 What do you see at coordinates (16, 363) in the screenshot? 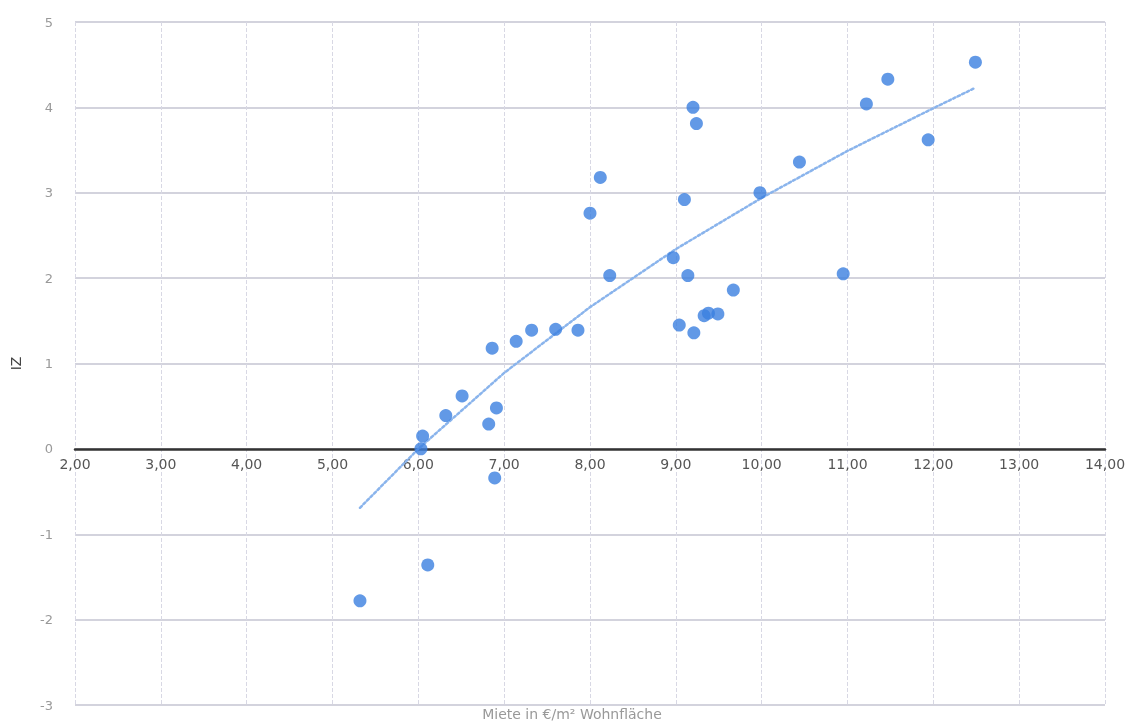
I see `y-axis-title: IZ` at bounding box center [16, 363].